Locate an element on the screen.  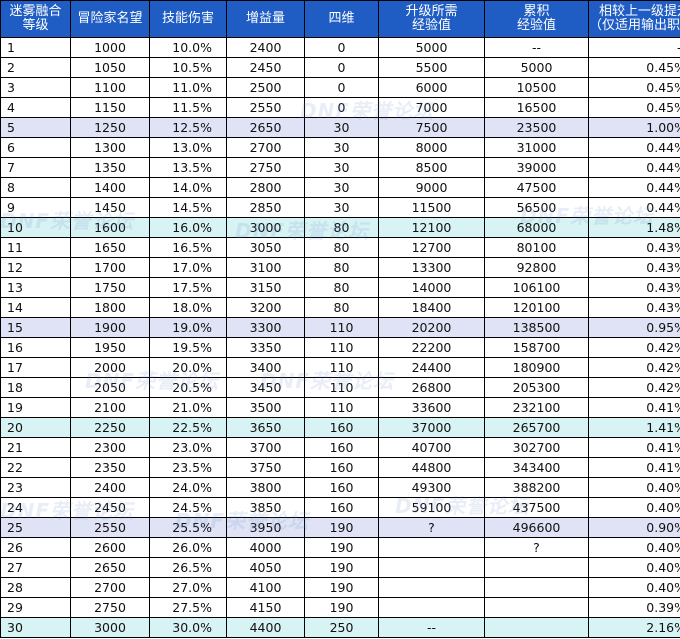
cell-skill-damage: 17.5% is located at coordinates (188, 287).